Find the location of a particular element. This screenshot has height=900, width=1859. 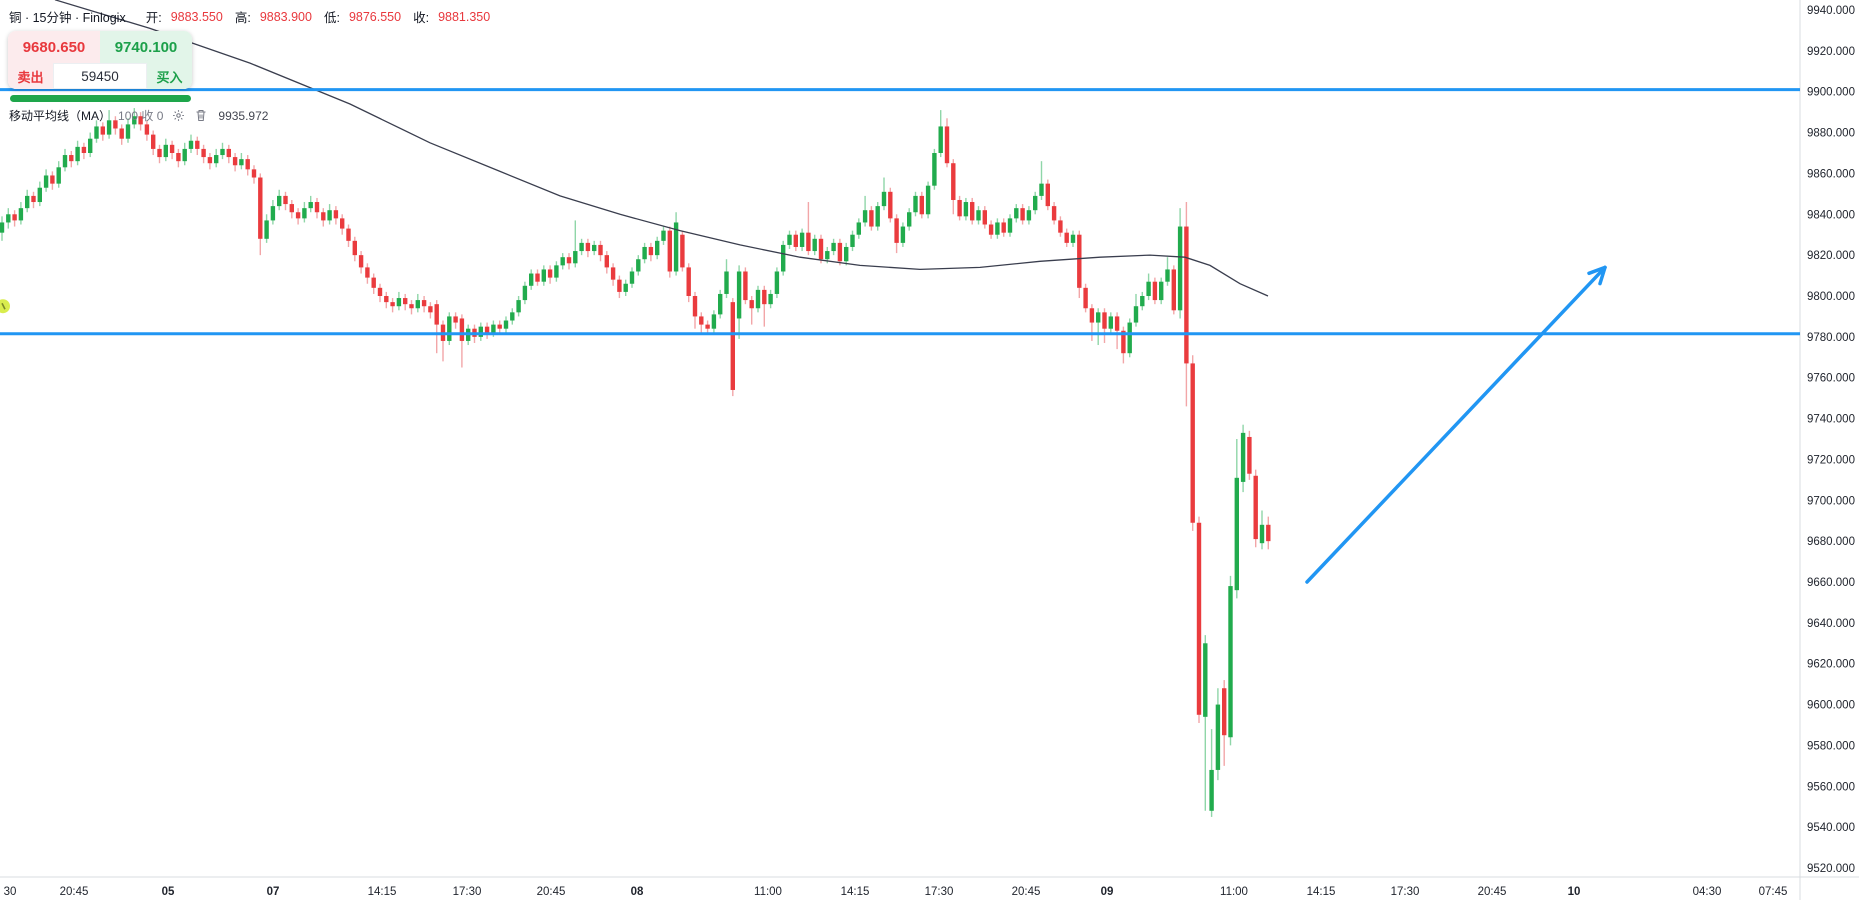

price-tick-label: 9580.000 is located at coordinates (1831, 746).